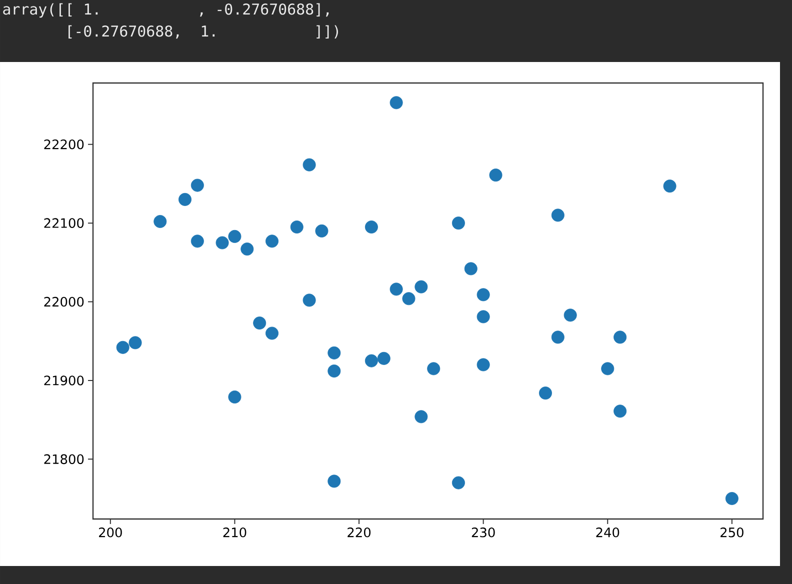  Describe the element at coordinates (359, 533) in the screenshot. I see `x-tick-label: 220` at that location.